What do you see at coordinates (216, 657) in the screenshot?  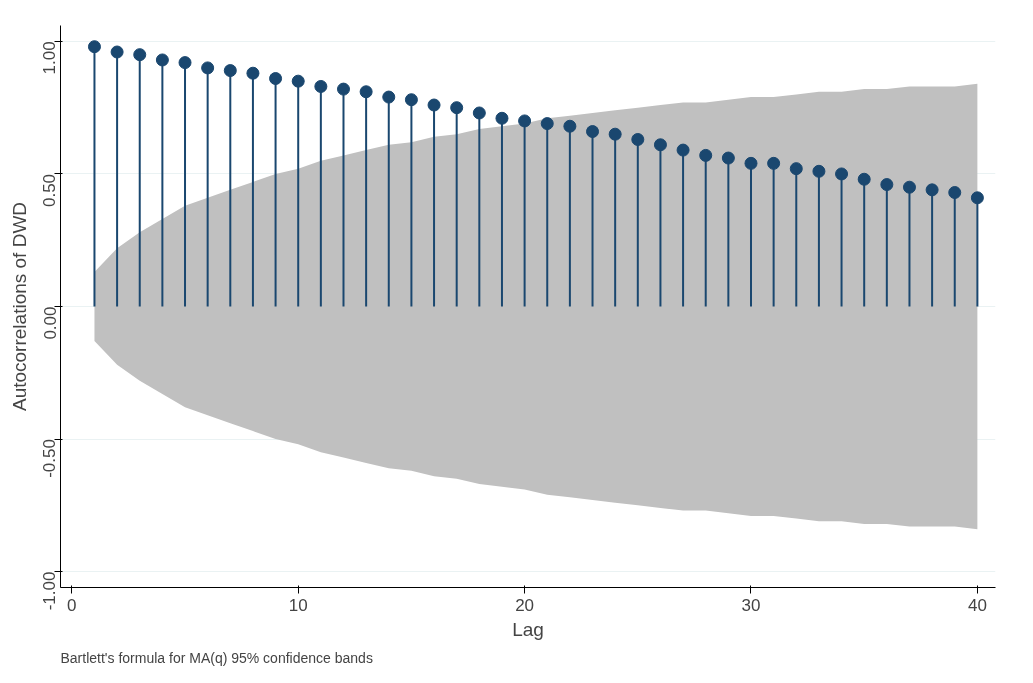 I see `text: Bartlett's formula for MA(q) 95% confidence bands` at bounding box center [216, 657].